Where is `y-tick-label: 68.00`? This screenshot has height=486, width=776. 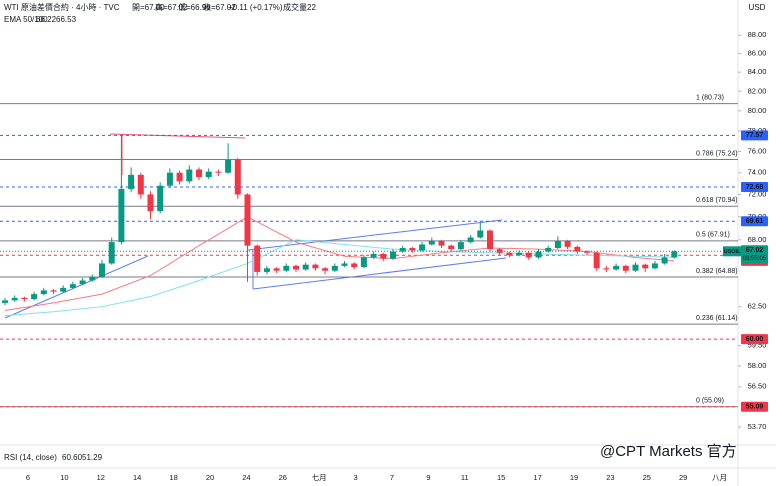
y-tick-label: 68.00 is located at coordinates (757, 239).